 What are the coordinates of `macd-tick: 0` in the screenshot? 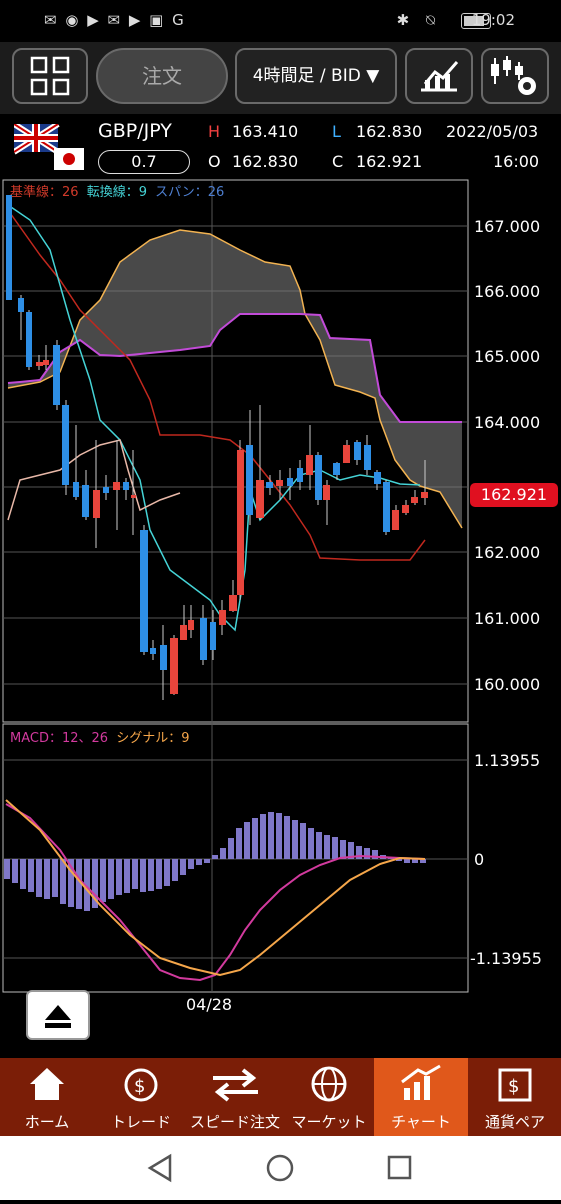 It's located at (479, 859).